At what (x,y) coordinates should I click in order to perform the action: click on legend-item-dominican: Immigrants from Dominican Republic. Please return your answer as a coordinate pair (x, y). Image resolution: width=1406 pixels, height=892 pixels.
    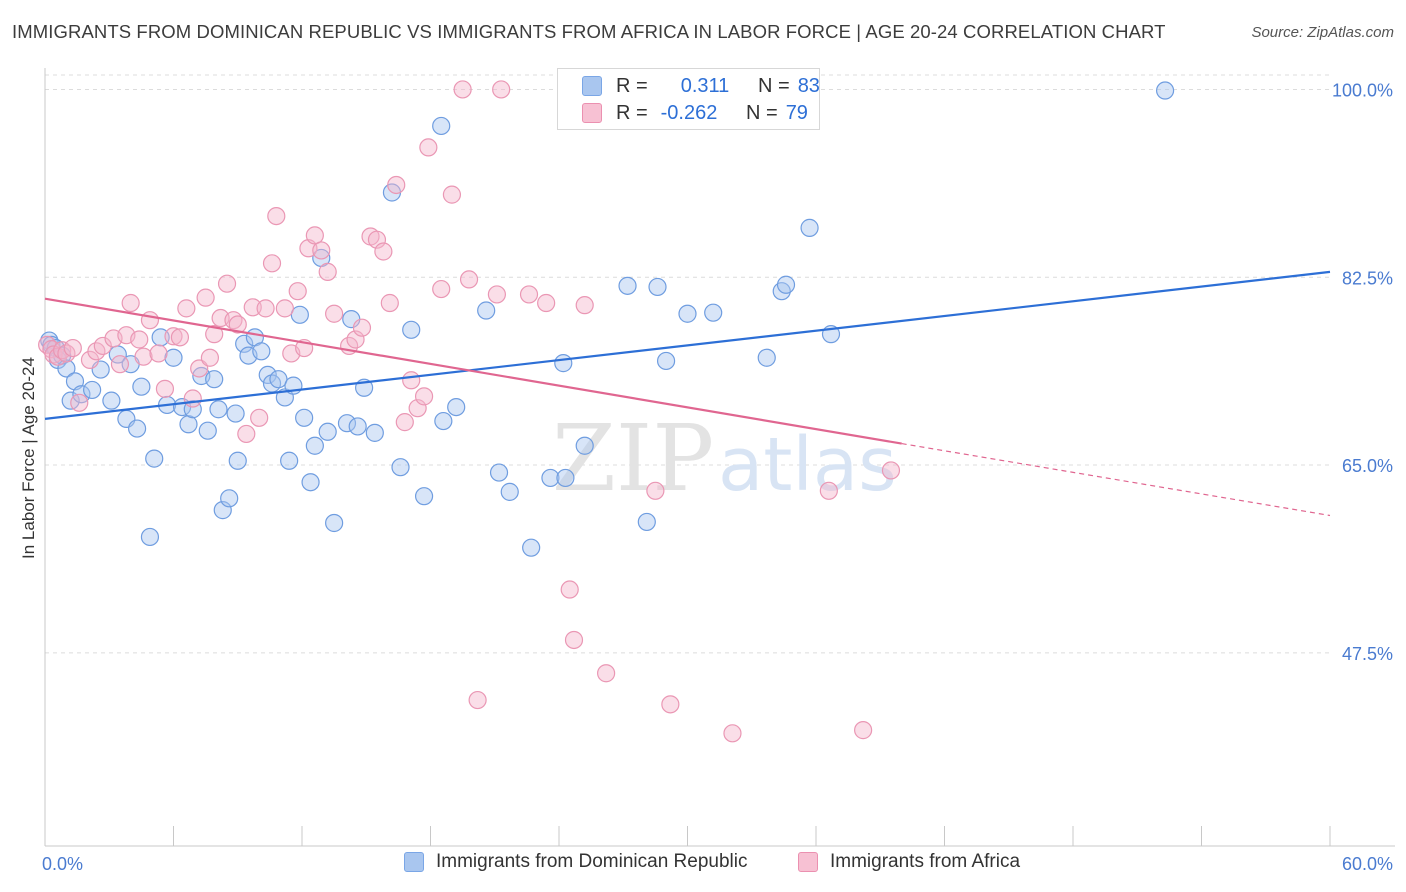
    Looking at the image, I should click on (576, 862).